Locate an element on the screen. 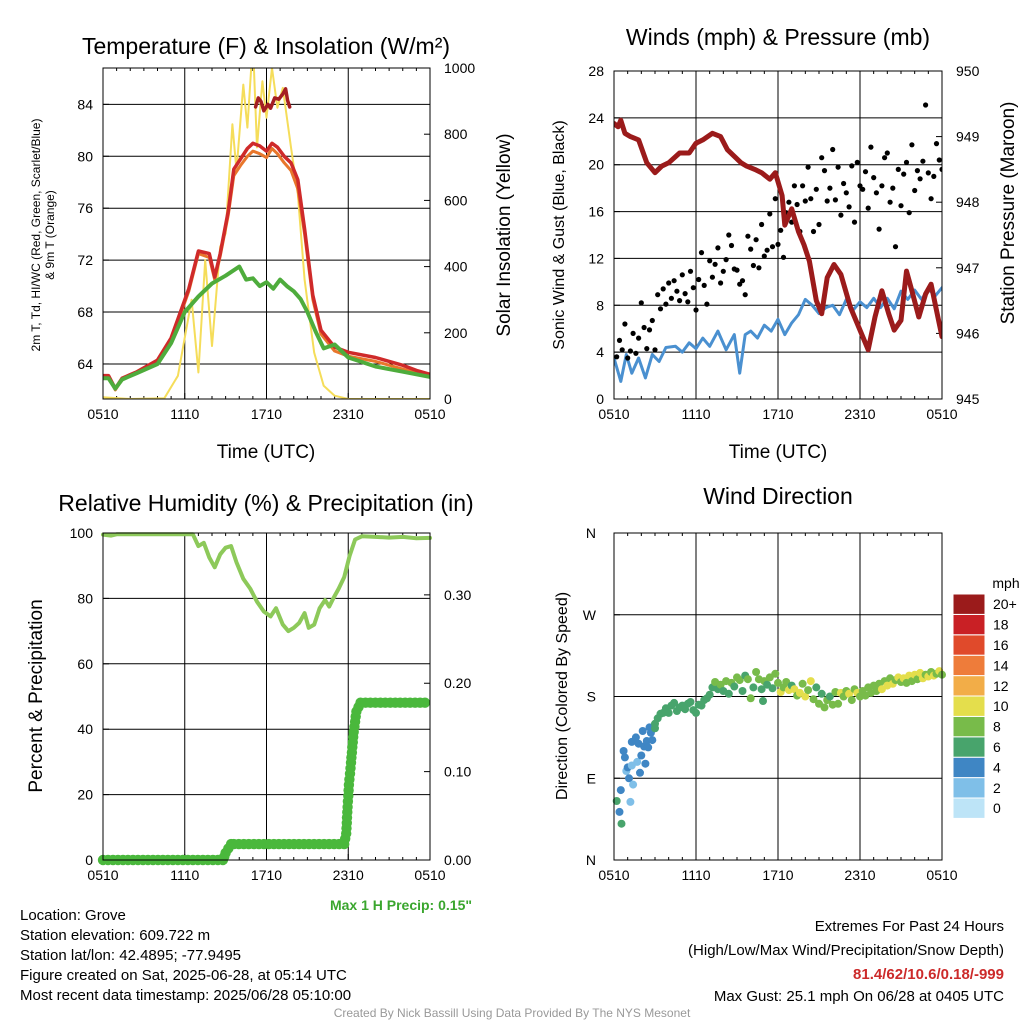  direction-title: Wind Direction is located at coordinates (778, 496).